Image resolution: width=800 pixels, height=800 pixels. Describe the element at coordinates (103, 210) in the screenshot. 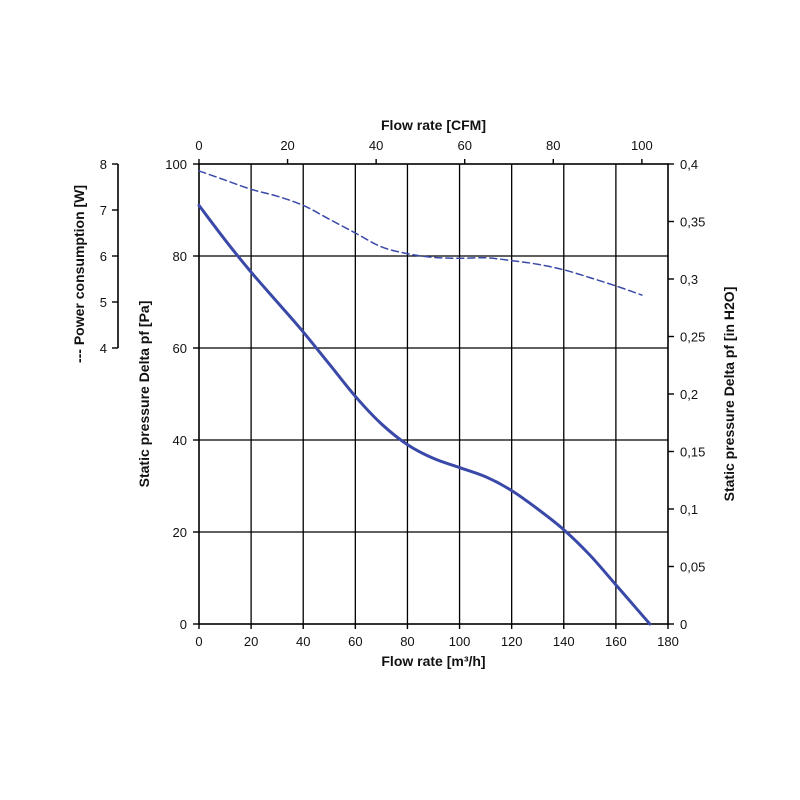

I see `power-tick-label: 7` at that location.